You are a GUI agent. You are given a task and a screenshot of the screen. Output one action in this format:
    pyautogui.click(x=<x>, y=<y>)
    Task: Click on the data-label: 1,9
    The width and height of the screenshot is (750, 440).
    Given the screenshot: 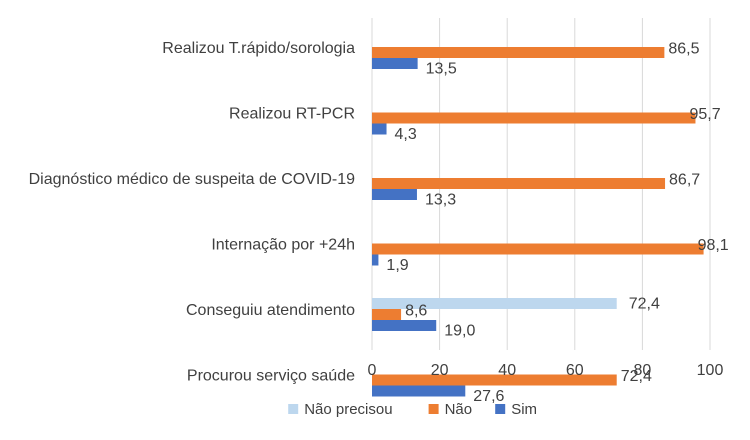 What is the action you would take?
    pyautogui.click(x=397, y=265)
    